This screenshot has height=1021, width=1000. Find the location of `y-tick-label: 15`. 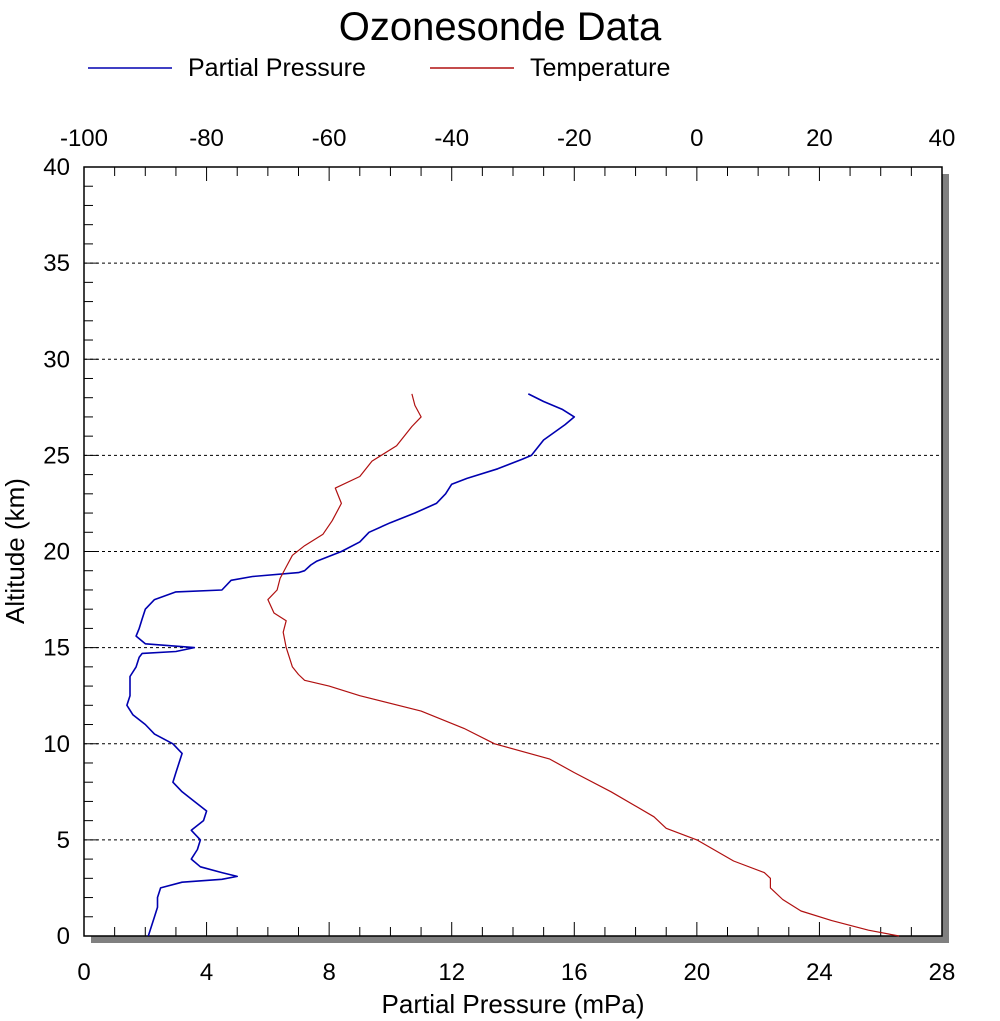

y-tick-label: 15 is located at coordinates (56, 648).